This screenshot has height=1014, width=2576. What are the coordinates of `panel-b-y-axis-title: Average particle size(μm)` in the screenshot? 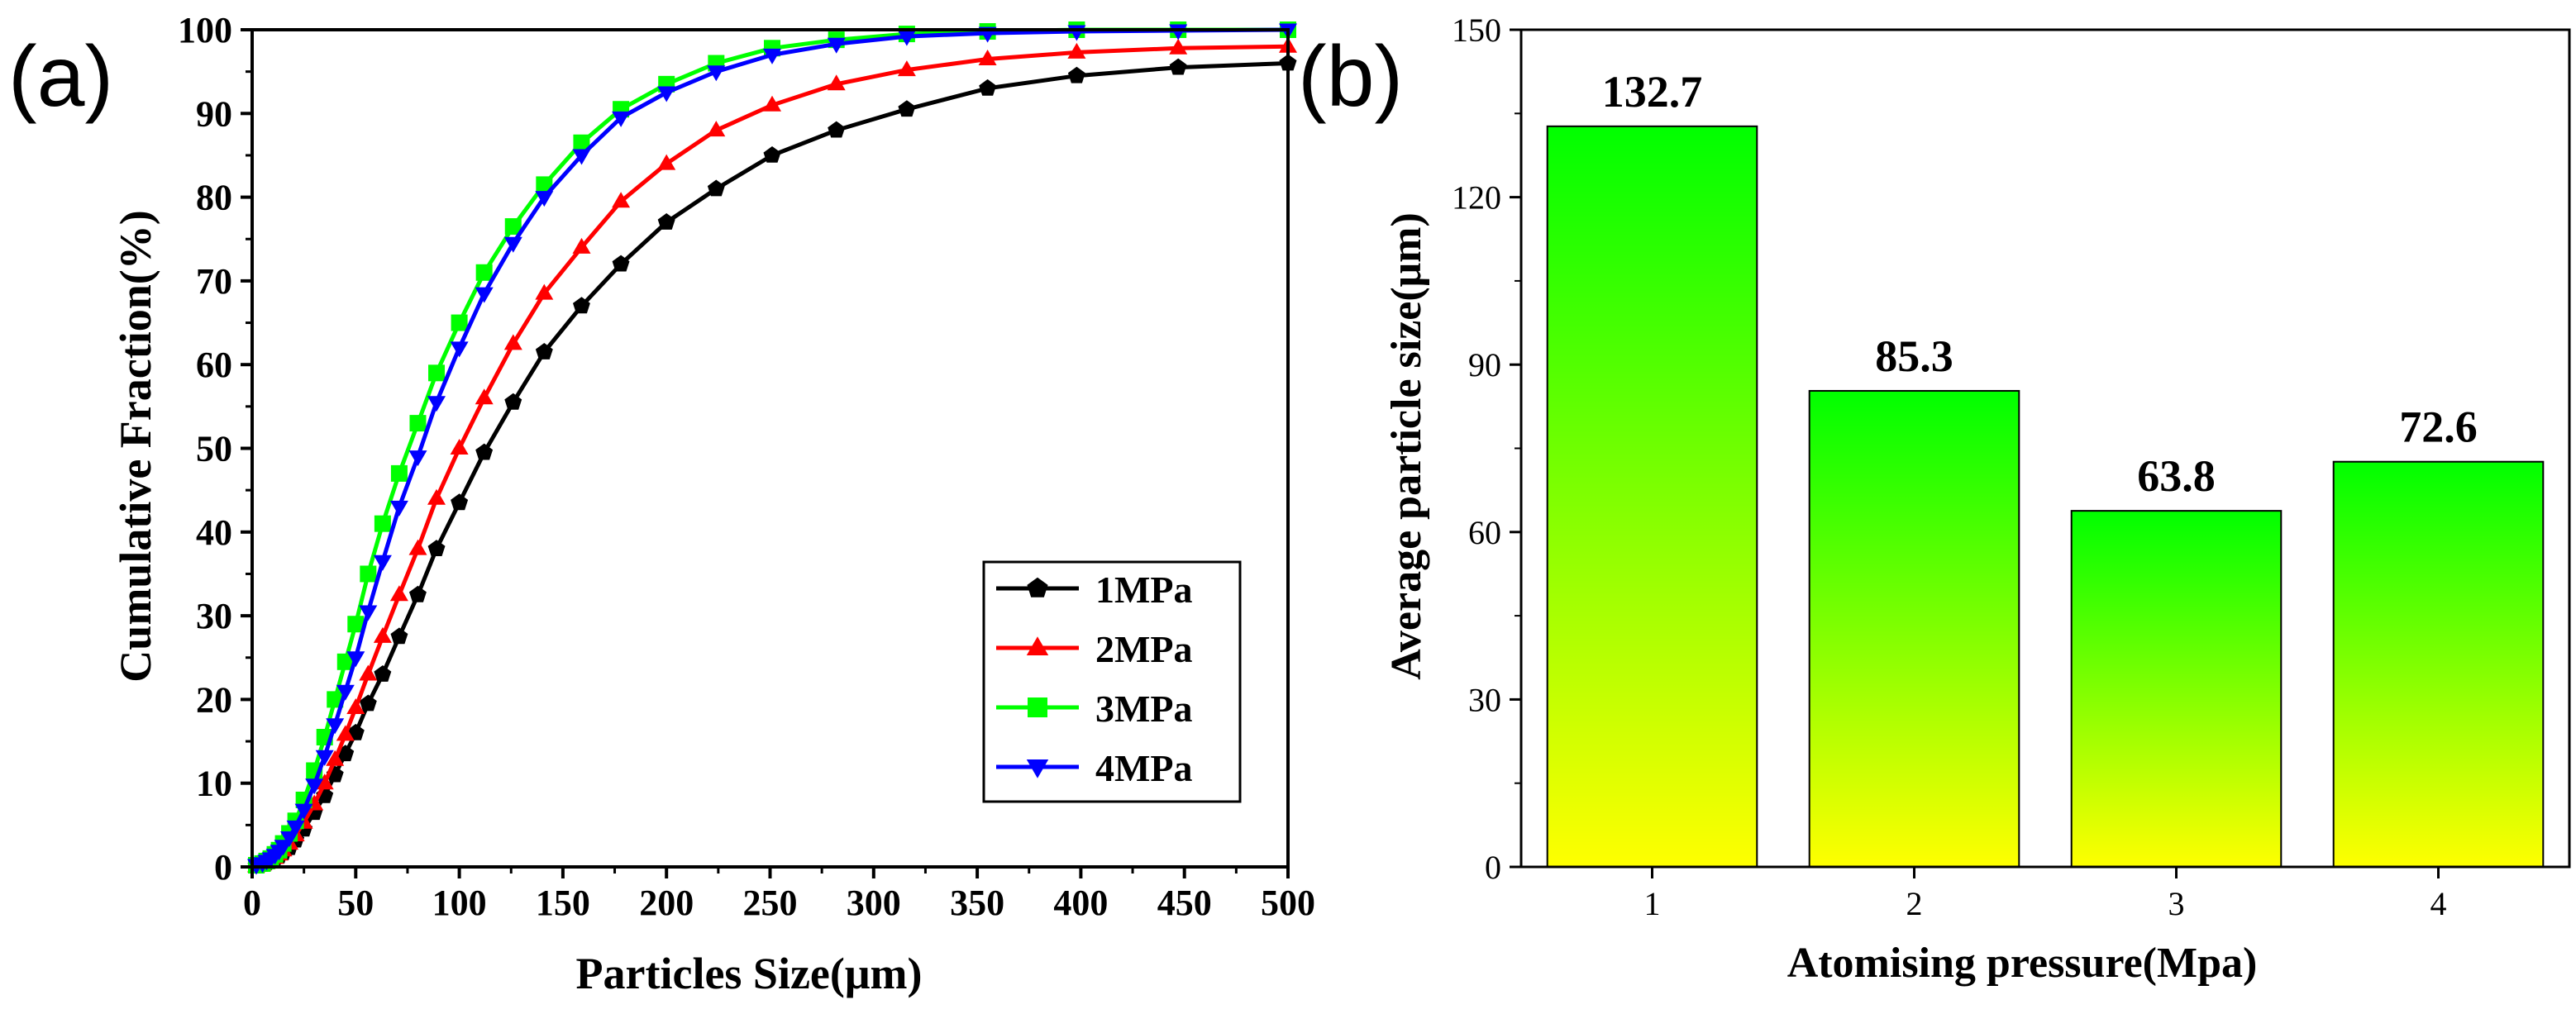 It's located at (1406, 446).